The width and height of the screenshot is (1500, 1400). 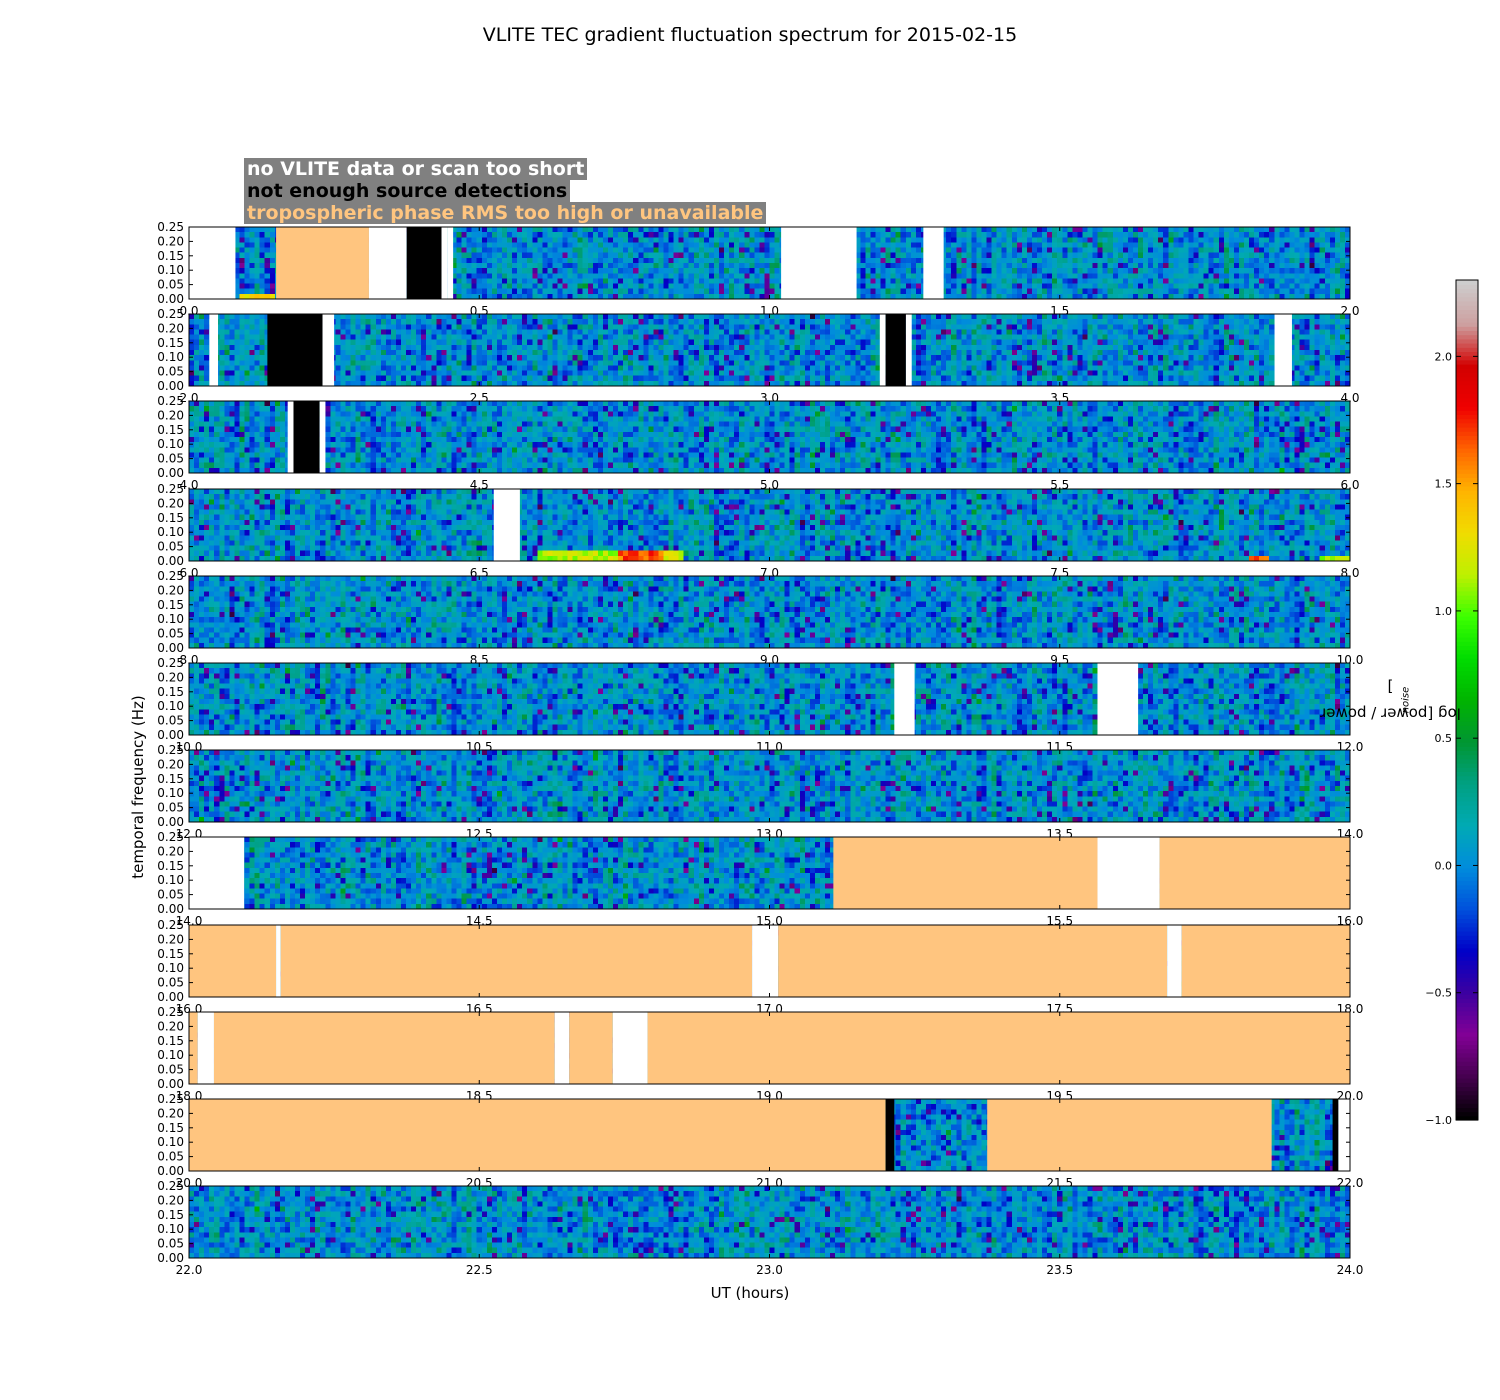 What do you see at coordinates (1444, 865) in the screenshot?
I see `colorbar-tick-label: 0.0` at bounding box center [1444, 865].